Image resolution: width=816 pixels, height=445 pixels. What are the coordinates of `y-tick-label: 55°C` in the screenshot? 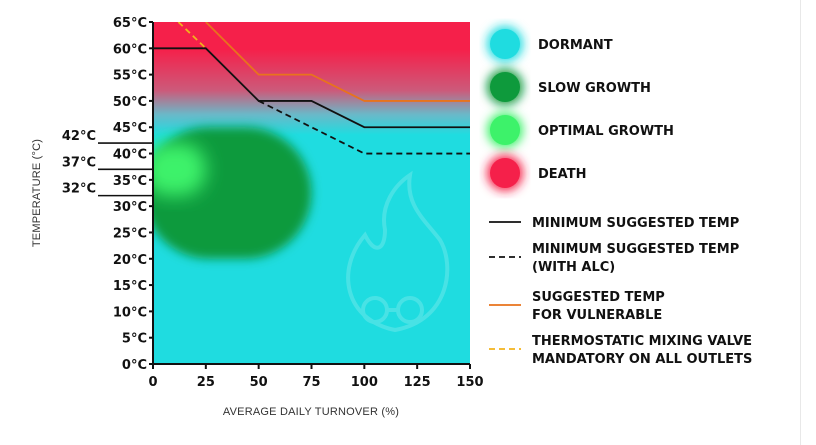 It's located at (130, 76).